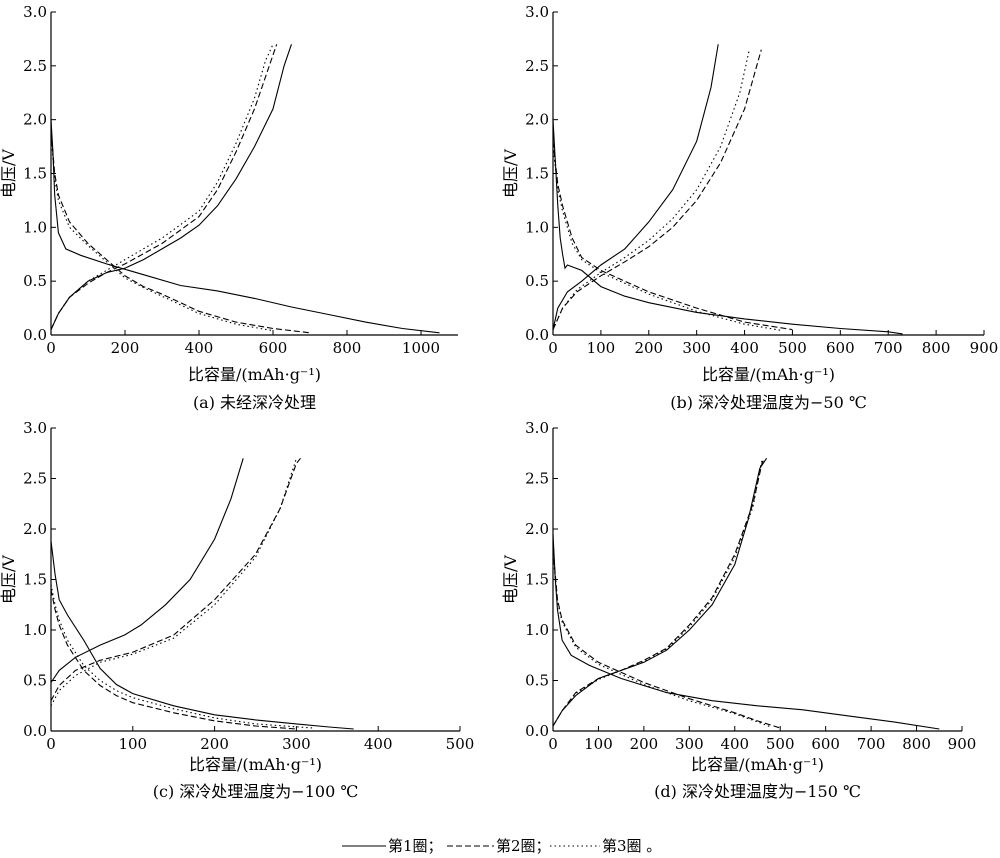  What do you see at coordinates (255, 791) in the screenshot?
I see `panel-caption: (c) 深冷处理温度为−100 ℃` at bounding box center [255, 791].